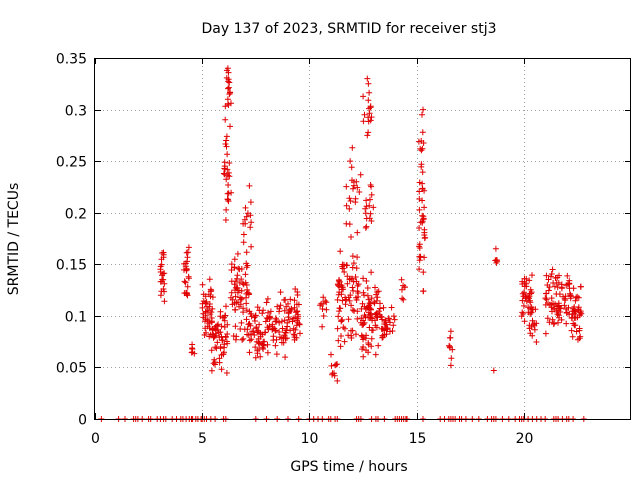 The width and height of the screenshot is (640, 480). I want to click on y-tick-label: 0.1, so click(76, 318).